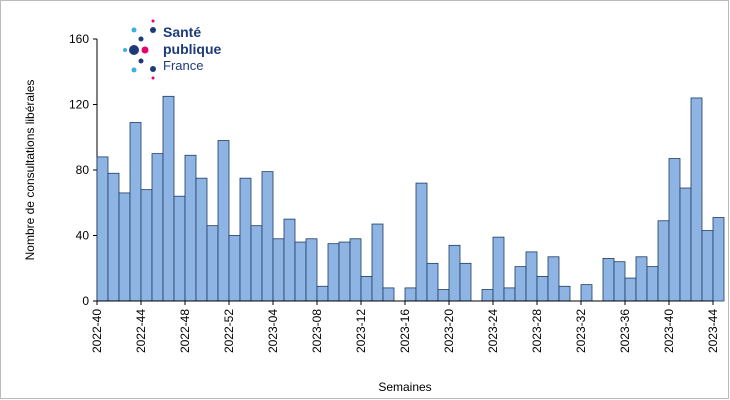 The width and height of the screenshot is (730, 400). What do you see at coordinates (669, 331) in the screenshot?
I see `x-tick-label: 2023-40` at bounding box center [669, 331].